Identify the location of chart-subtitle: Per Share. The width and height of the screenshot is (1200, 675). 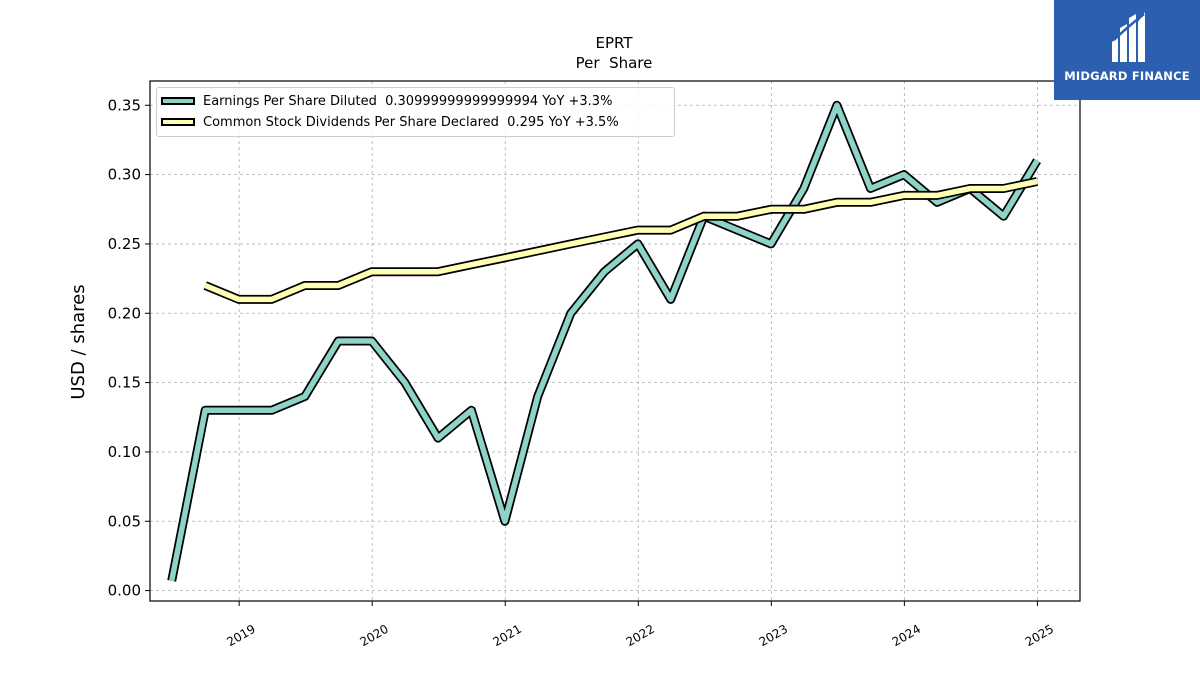
(614, 63).